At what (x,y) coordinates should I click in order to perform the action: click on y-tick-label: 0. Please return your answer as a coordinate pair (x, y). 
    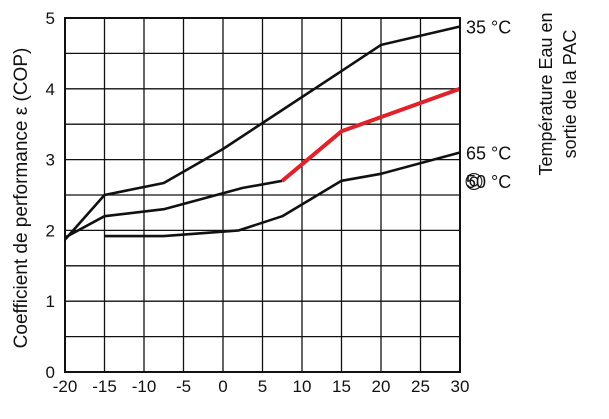
    Looking at the image, I should click on (50, 372).